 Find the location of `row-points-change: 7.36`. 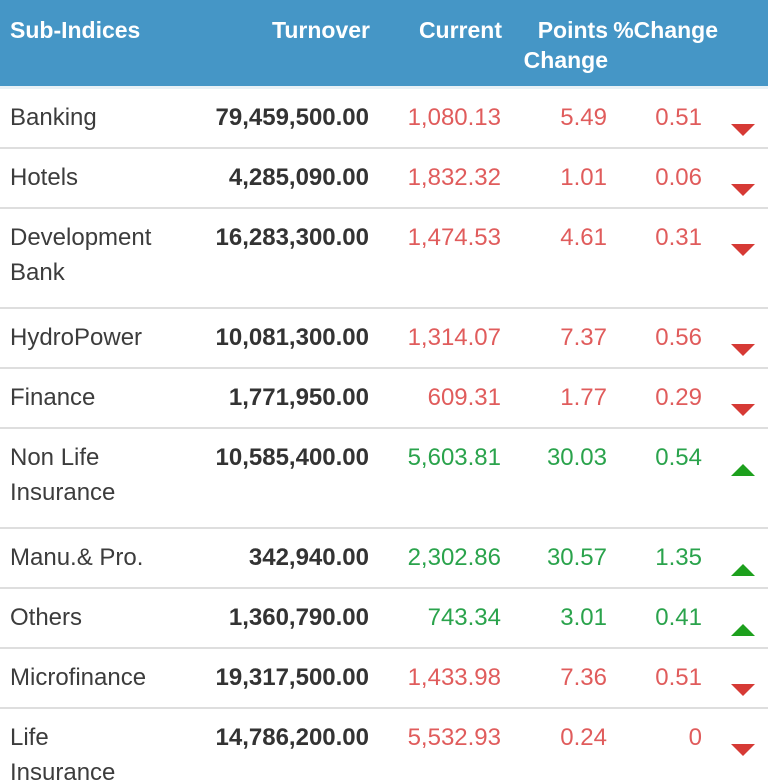

row-points-change: 7.36 is located at coordinates (555, 677).